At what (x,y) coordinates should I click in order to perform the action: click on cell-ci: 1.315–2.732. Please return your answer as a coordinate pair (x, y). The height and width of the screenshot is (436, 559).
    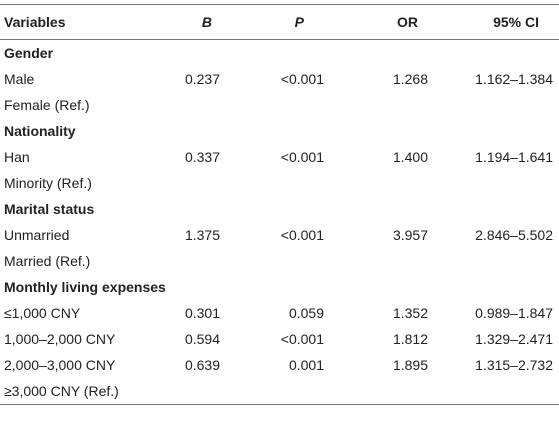
    Looking at the image, I should click on (514, 365).